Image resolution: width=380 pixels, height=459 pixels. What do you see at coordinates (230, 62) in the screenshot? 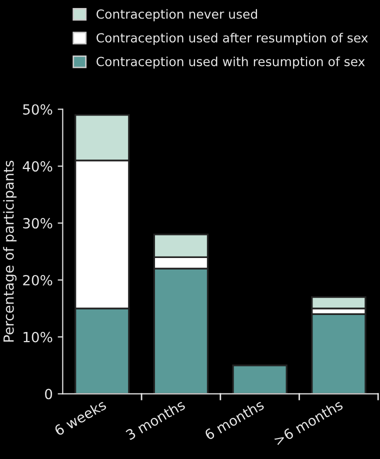
I see `legend-label: Contraception used with resumption of sex` at bounding box center [230, 62].